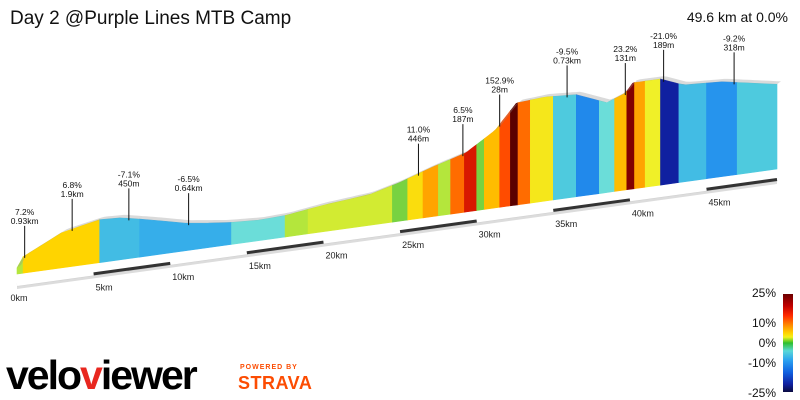  I want to click on annotation-length: 28m, so click(499, 90).